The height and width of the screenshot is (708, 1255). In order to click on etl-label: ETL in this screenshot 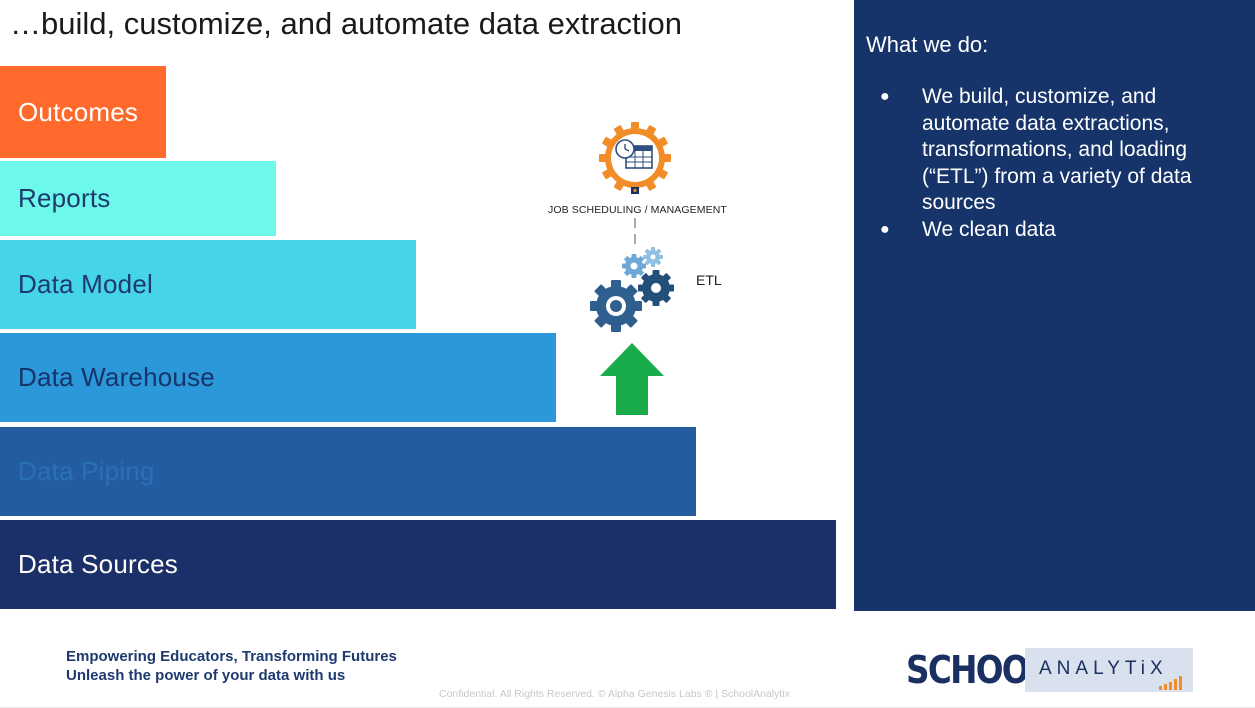, I will do `click(709, 280)`.